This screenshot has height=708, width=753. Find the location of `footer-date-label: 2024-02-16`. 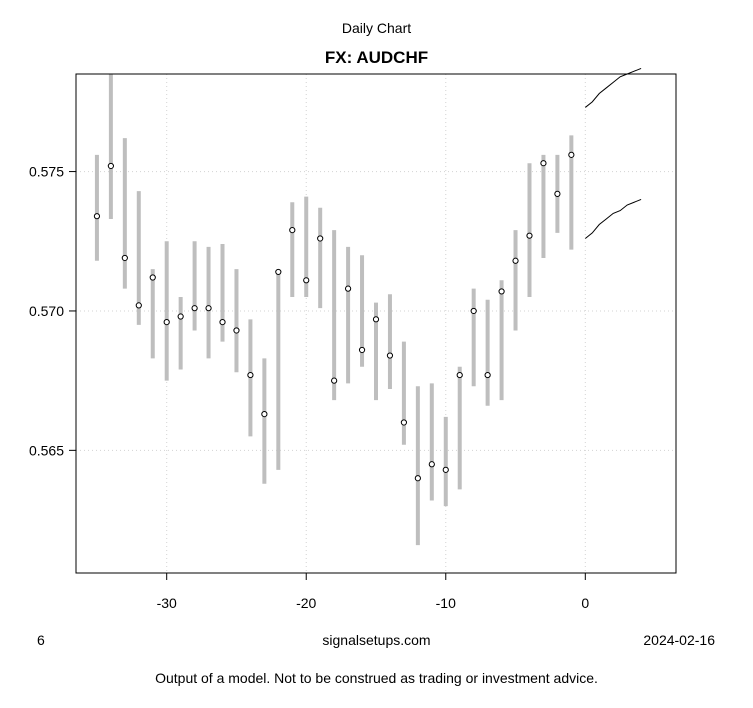

footer-date-label: 2024-02-16 is located at coordinates (679, 640).